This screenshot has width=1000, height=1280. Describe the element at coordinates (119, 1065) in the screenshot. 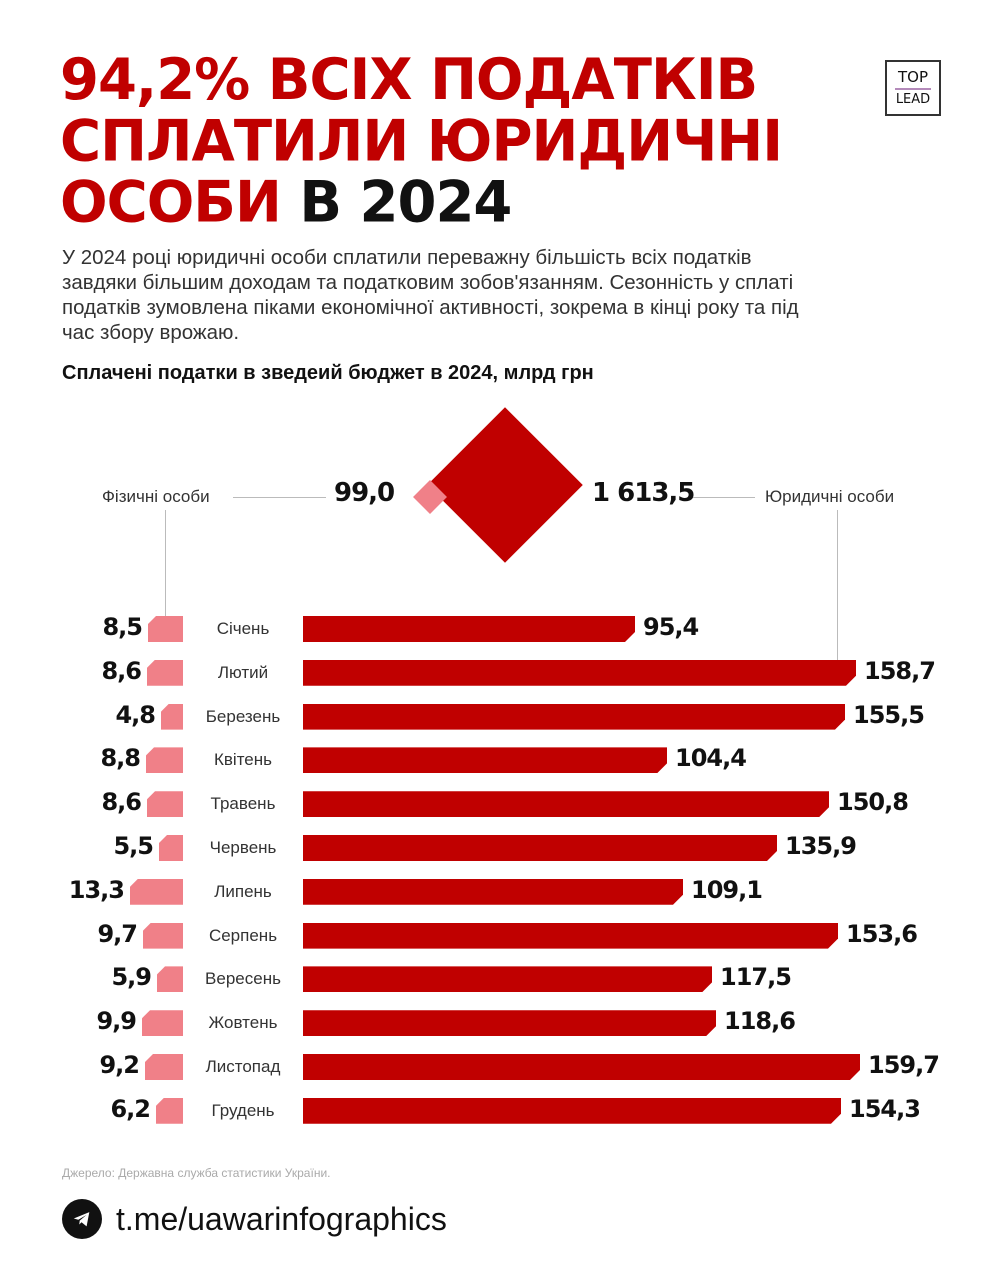

I see `individuals-value: 9,2` at that location.